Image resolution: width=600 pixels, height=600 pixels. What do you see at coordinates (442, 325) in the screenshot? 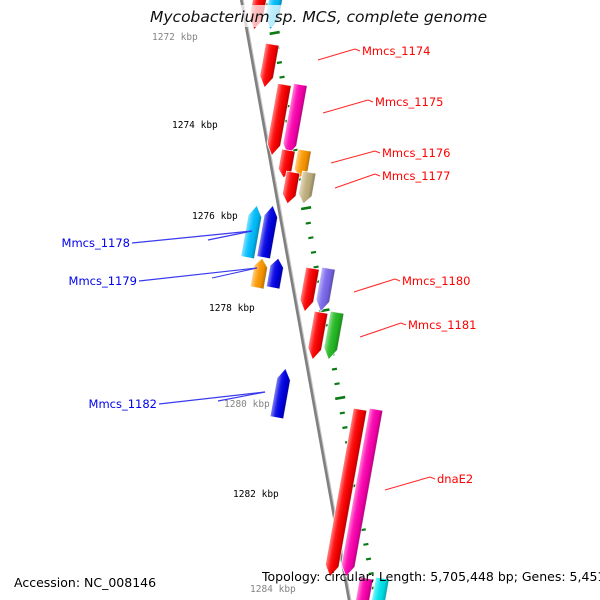
I see `gene-label: Mmcs_1181` at bounding box center [442, 325].